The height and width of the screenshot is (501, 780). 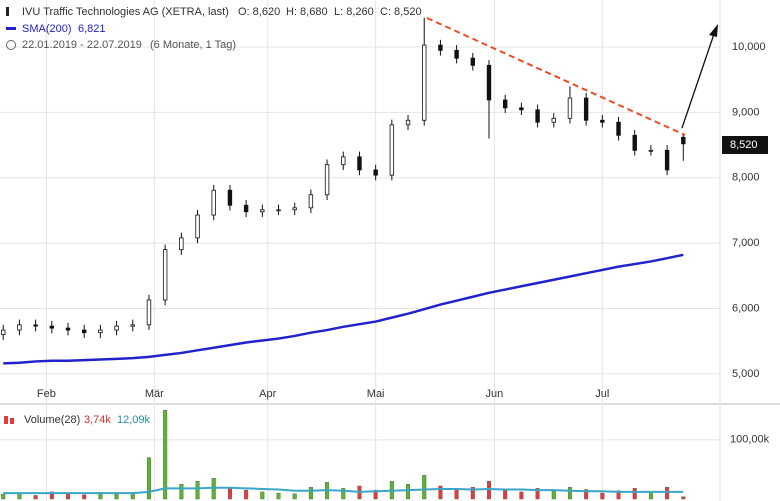 What do you see at coordinates (11, 28) in the screenshot?
I see `legend-swatch` at bounding box center [11, 28].